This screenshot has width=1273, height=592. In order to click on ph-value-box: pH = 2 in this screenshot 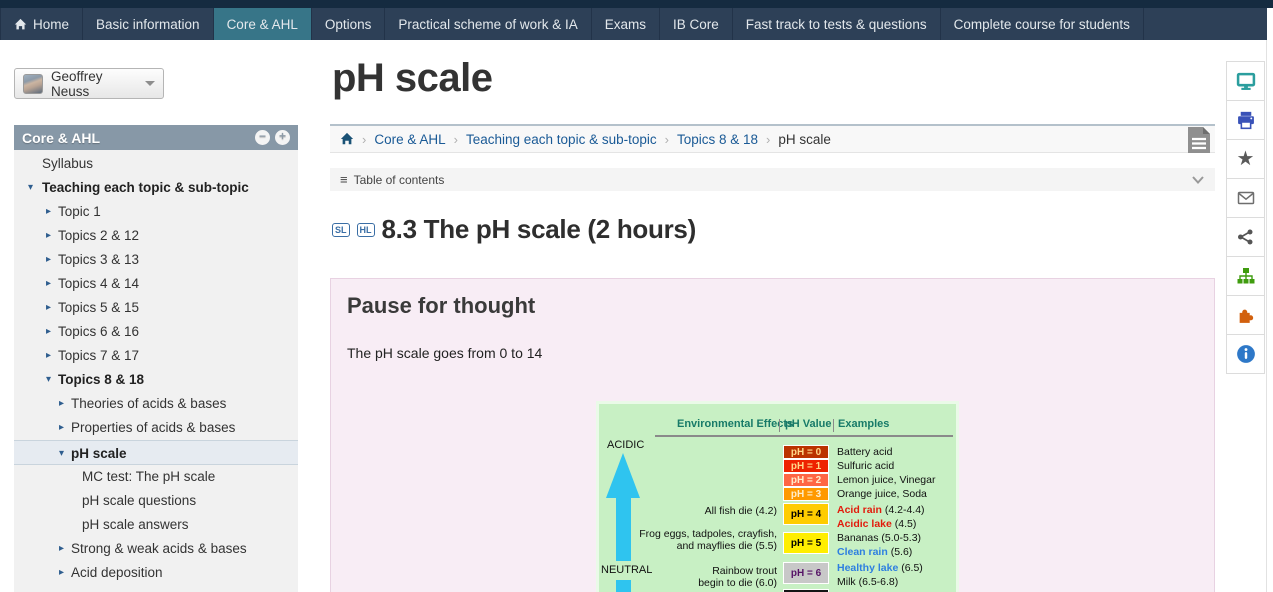, I will do `click(806, 480)`.